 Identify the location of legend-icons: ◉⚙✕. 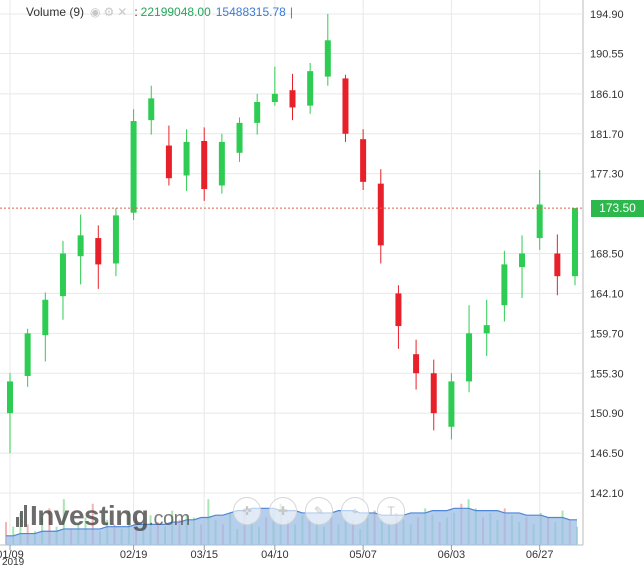
(110, 12).